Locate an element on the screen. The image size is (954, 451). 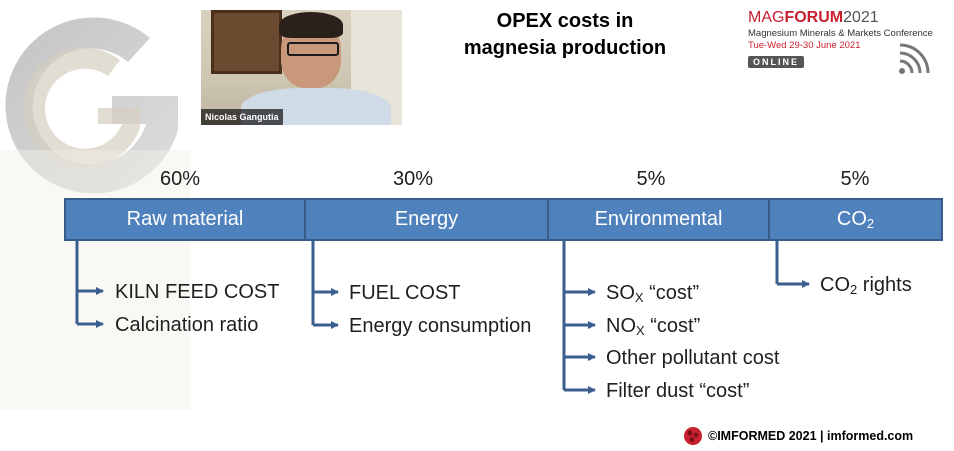
category-environmental: Environmental is located at coordinates (658, 219).